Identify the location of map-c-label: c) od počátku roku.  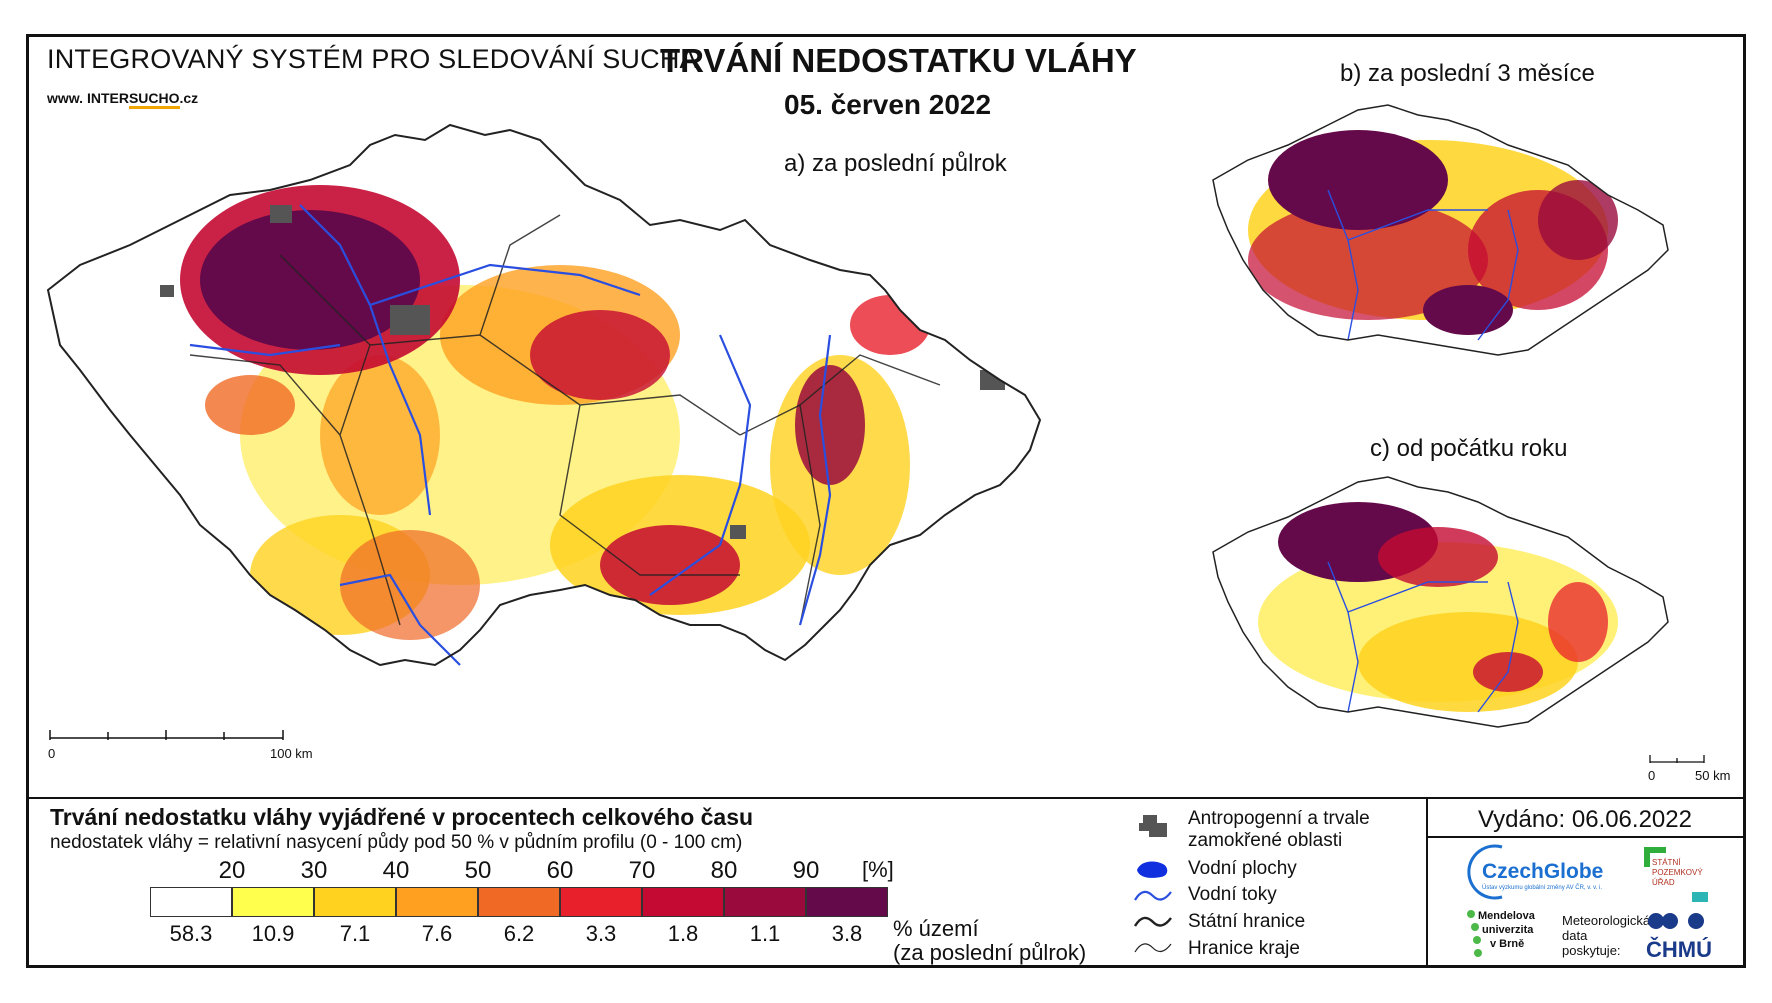
(1469, 448).